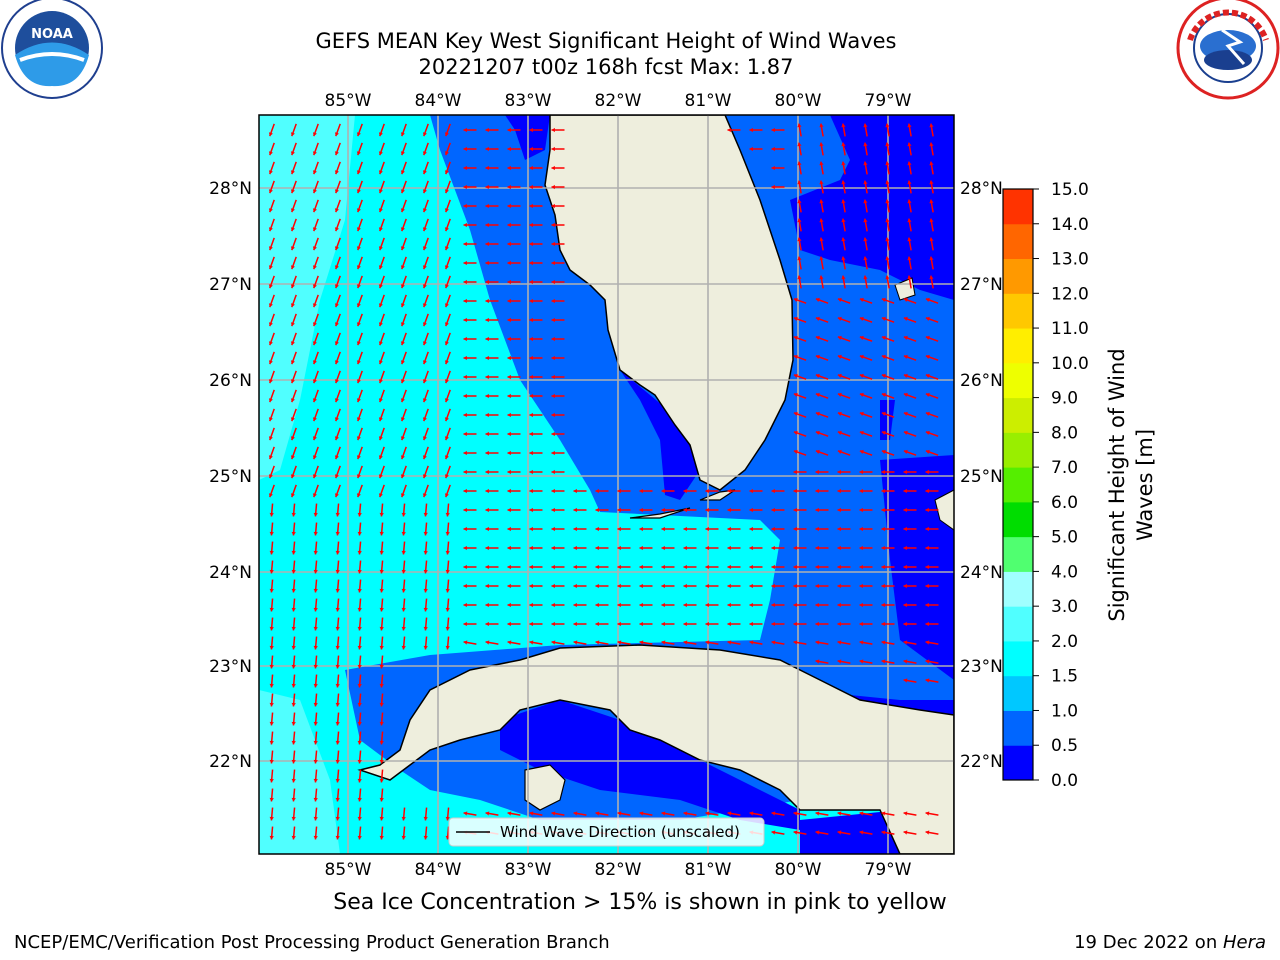 This screenshot has height=960, width=1280. What do you see at coordinates (230, 762) in the screenshot?
I see `lat-tick-left: 22°N` at bounding box center [230, 762].